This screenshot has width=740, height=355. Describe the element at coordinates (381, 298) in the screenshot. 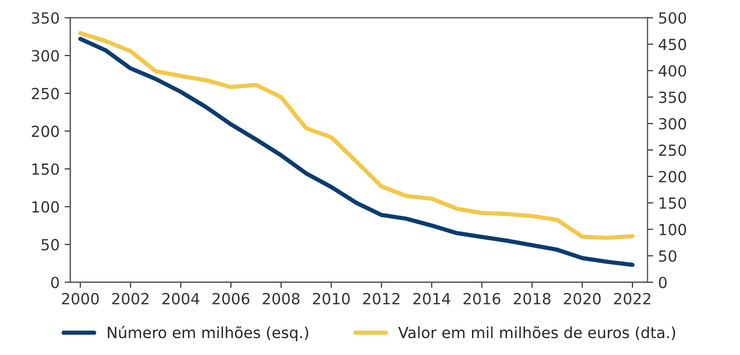

I see `x-tick-label: 2012` at that location.